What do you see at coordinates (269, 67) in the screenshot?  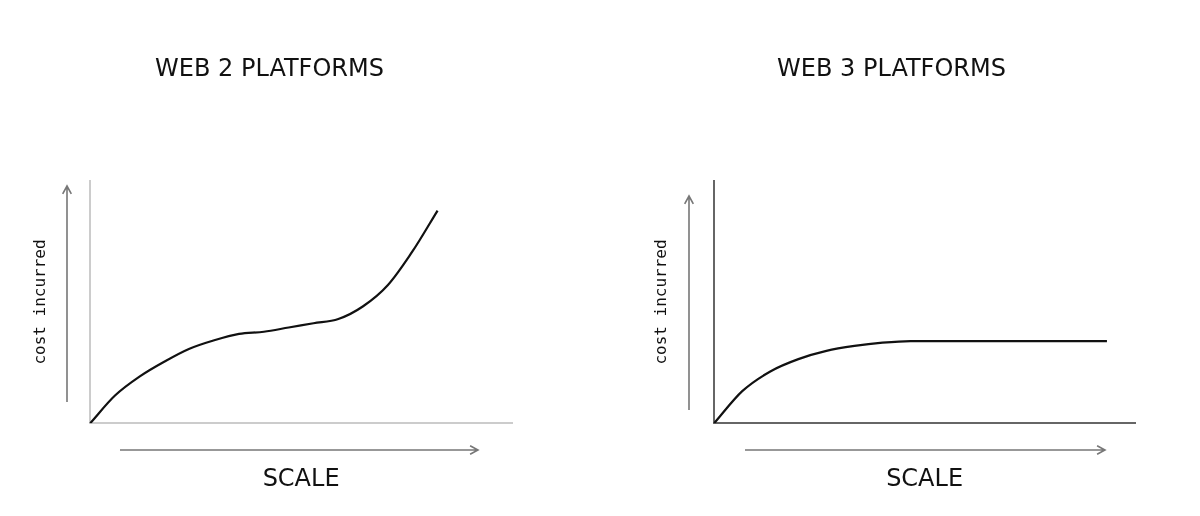 I see `chart-title: WEB 2 PLATFORMS` at bounding box center [269, 67].